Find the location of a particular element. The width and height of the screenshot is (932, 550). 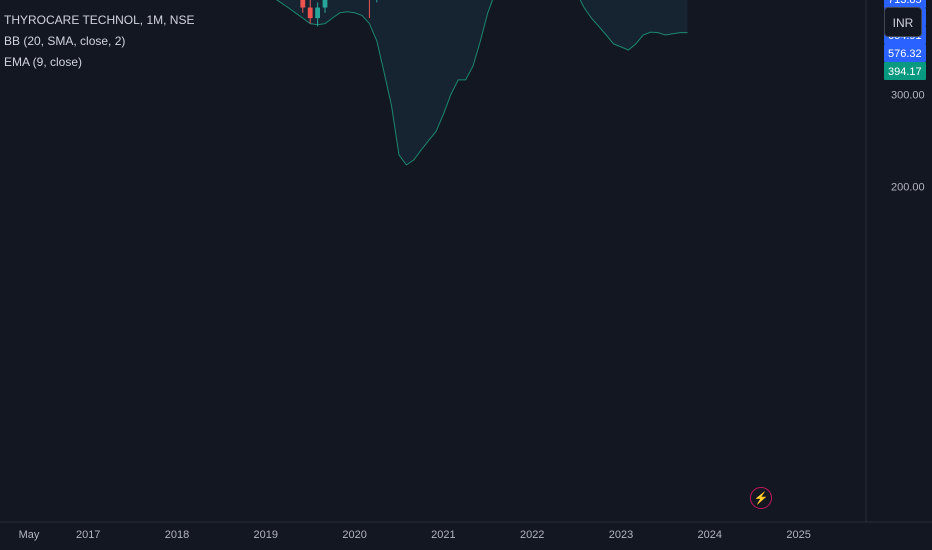

x-tick-label: 2025 is located at coordinates (798, 535).